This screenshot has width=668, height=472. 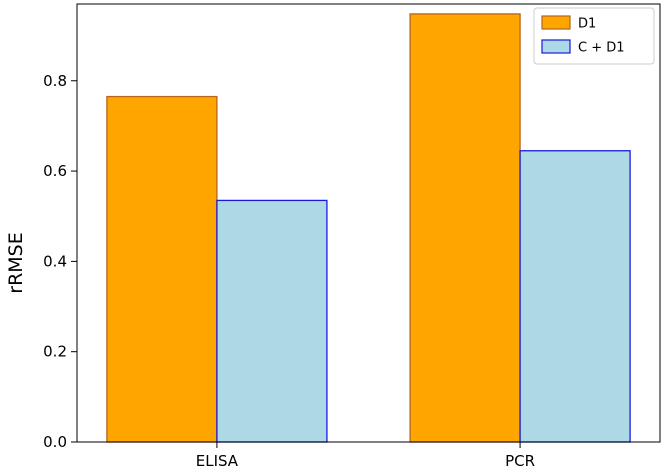 What do you see at coordinates (55, 171) in the screenshot?
I see `y-tick-label: 0.6` at bounding box center [55, 171].